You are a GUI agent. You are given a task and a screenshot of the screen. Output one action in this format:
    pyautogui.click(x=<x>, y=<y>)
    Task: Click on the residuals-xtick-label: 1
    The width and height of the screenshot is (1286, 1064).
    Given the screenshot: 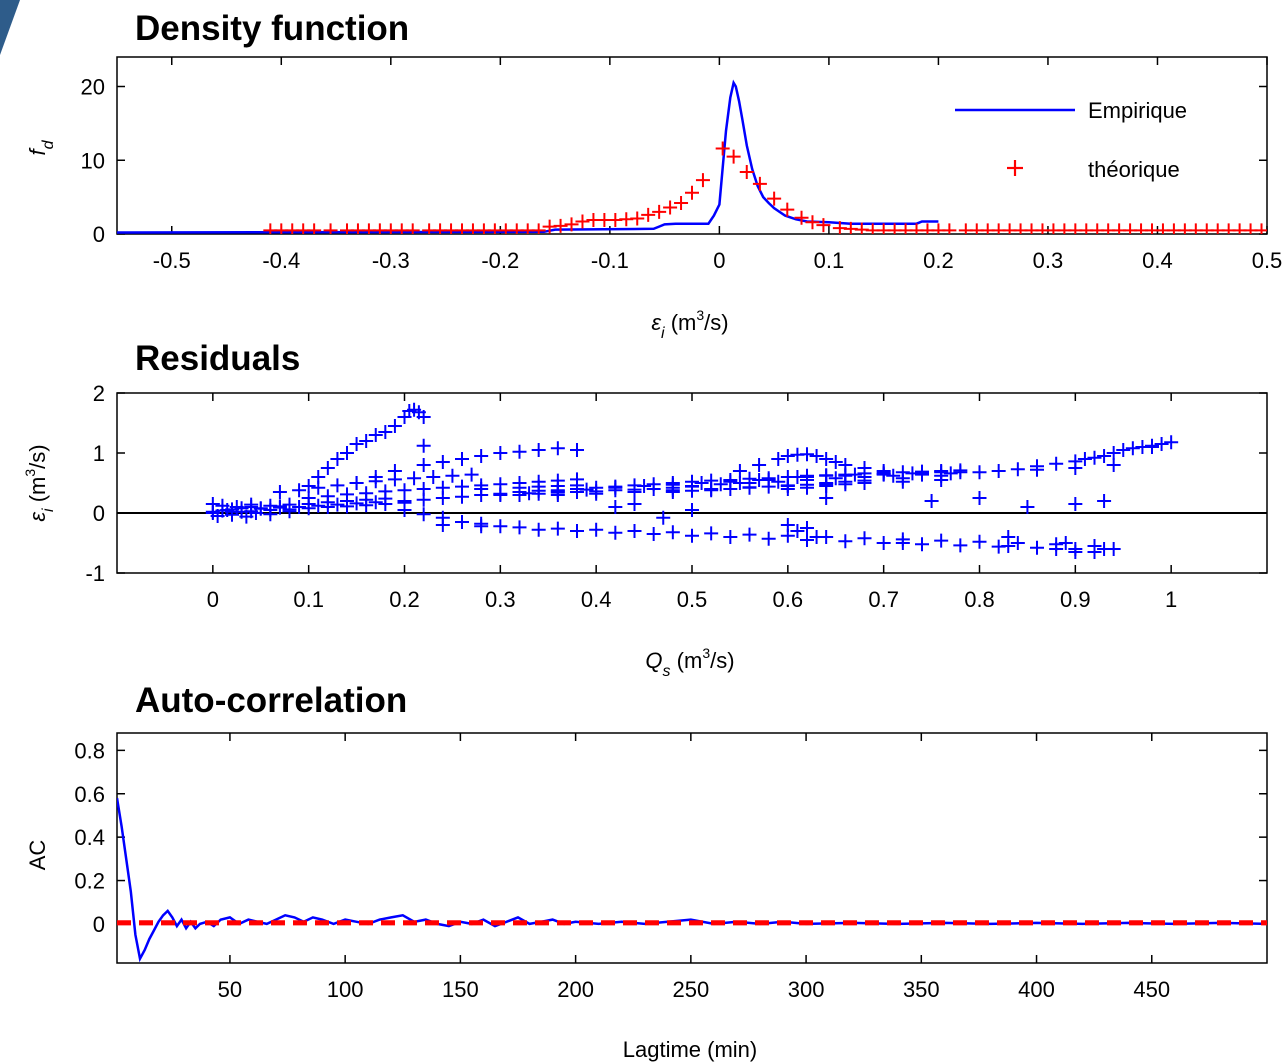 What is the action you would take?
    pyautogui.click(x=1171, y=599)
    